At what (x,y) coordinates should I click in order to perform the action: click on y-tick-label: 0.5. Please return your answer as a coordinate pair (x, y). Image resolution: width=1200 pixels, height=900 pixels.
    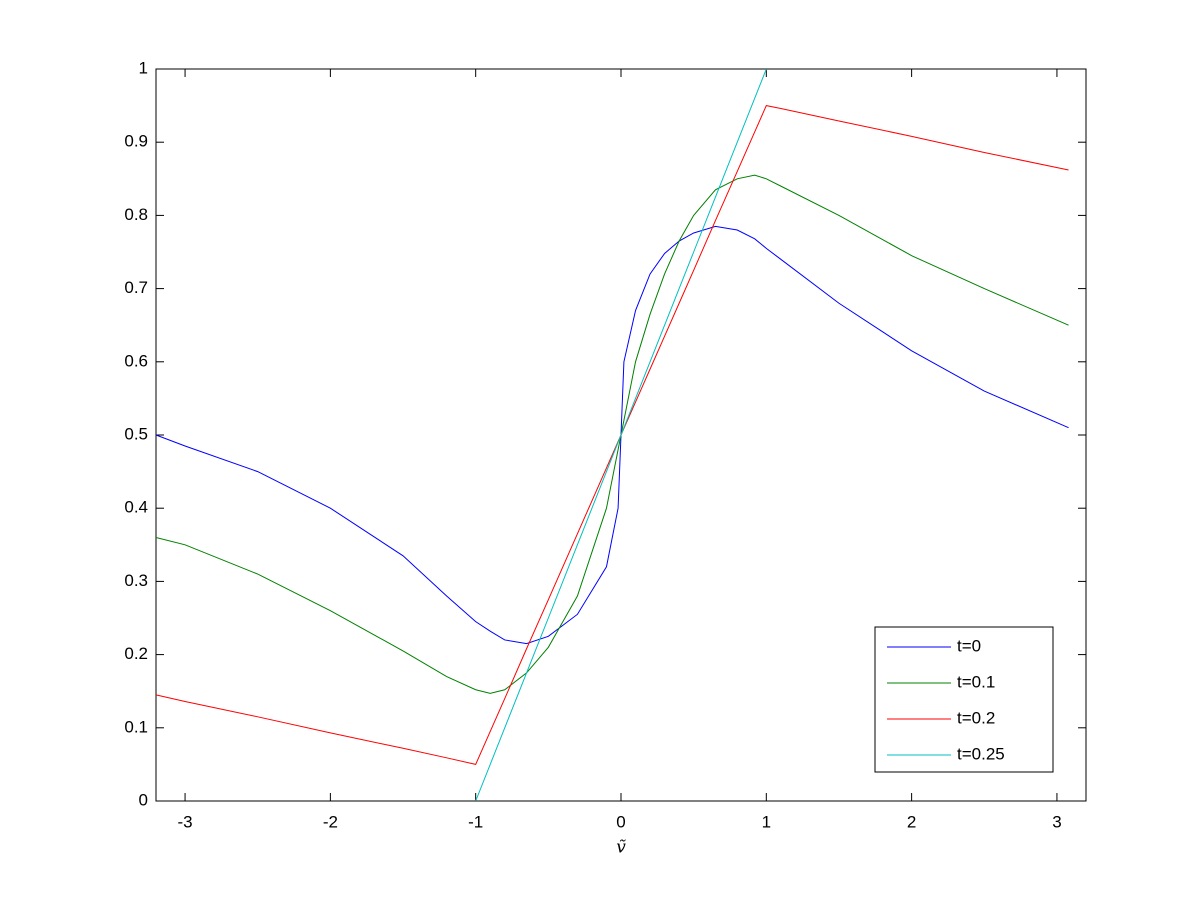
    Looking at the image, I should click on (136, 433).